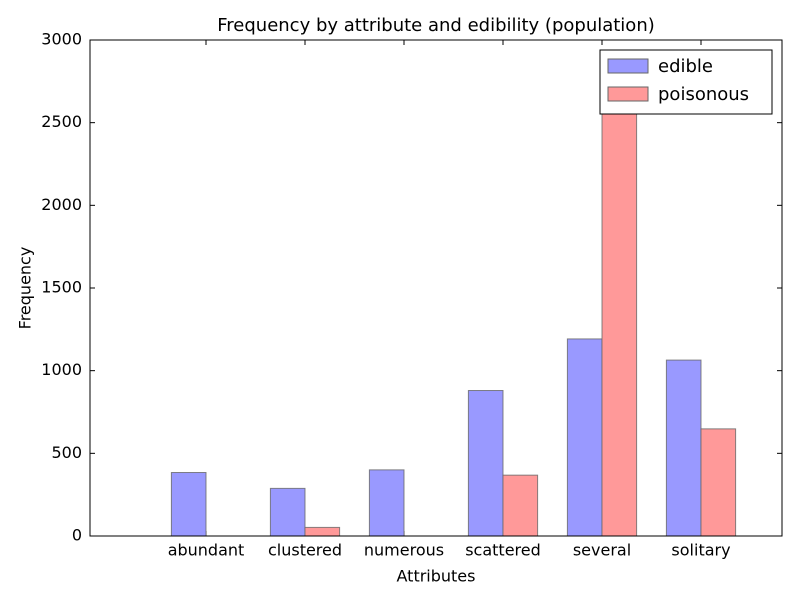 Image resolution: width=800 pixels, height=600 pixels. I want to click on y-tick-label: 2000, so click(61, 204).